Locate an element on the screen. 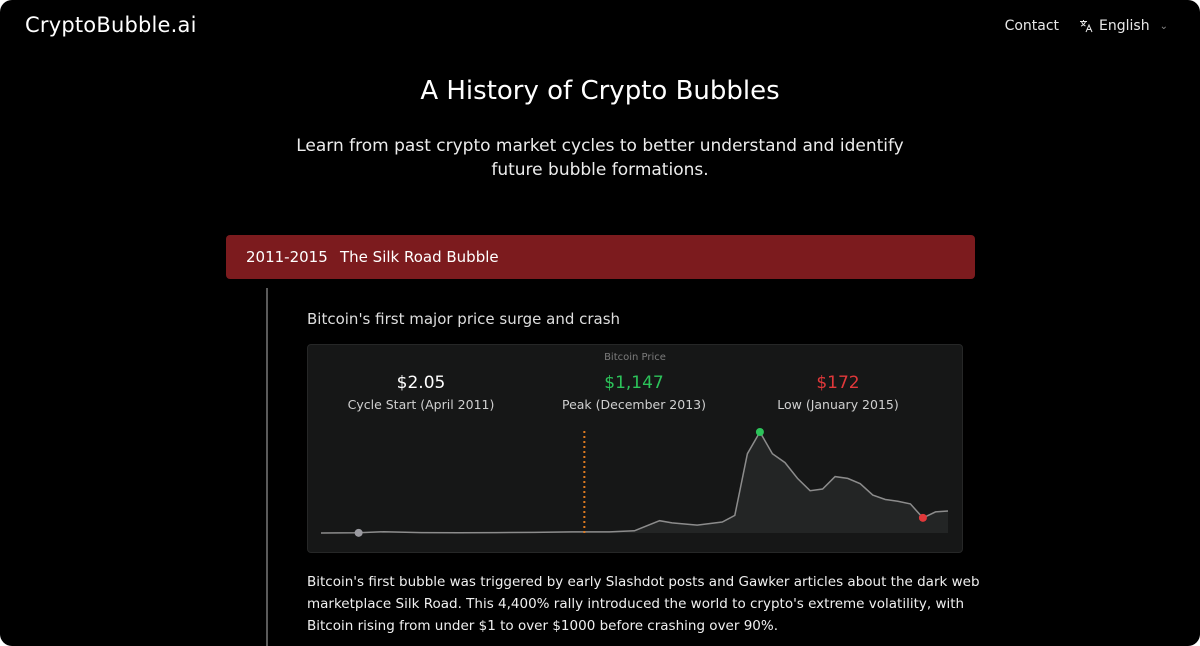 The width and height of the screenshot is (1200, 646). bubble-name: The Silk Road Bubble is located at coordinates (419, 257).